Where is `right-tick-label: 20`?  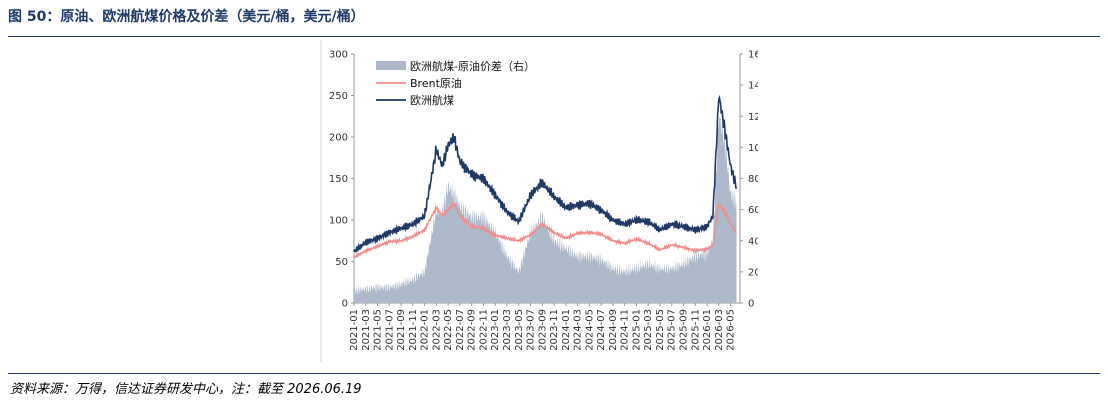
right-tick-label: 20 is located at coordinates (753, 272).